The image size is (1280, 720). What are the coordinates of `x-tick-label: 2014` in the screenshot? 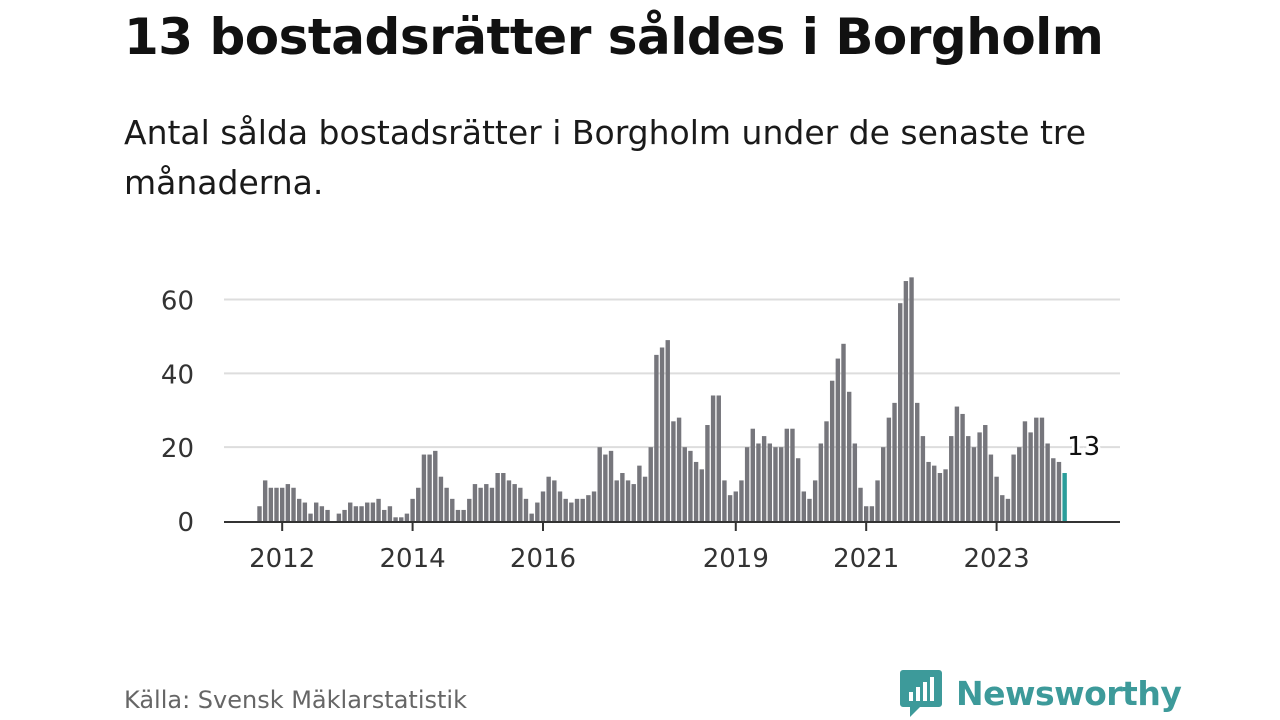 It's located at (413, 559).